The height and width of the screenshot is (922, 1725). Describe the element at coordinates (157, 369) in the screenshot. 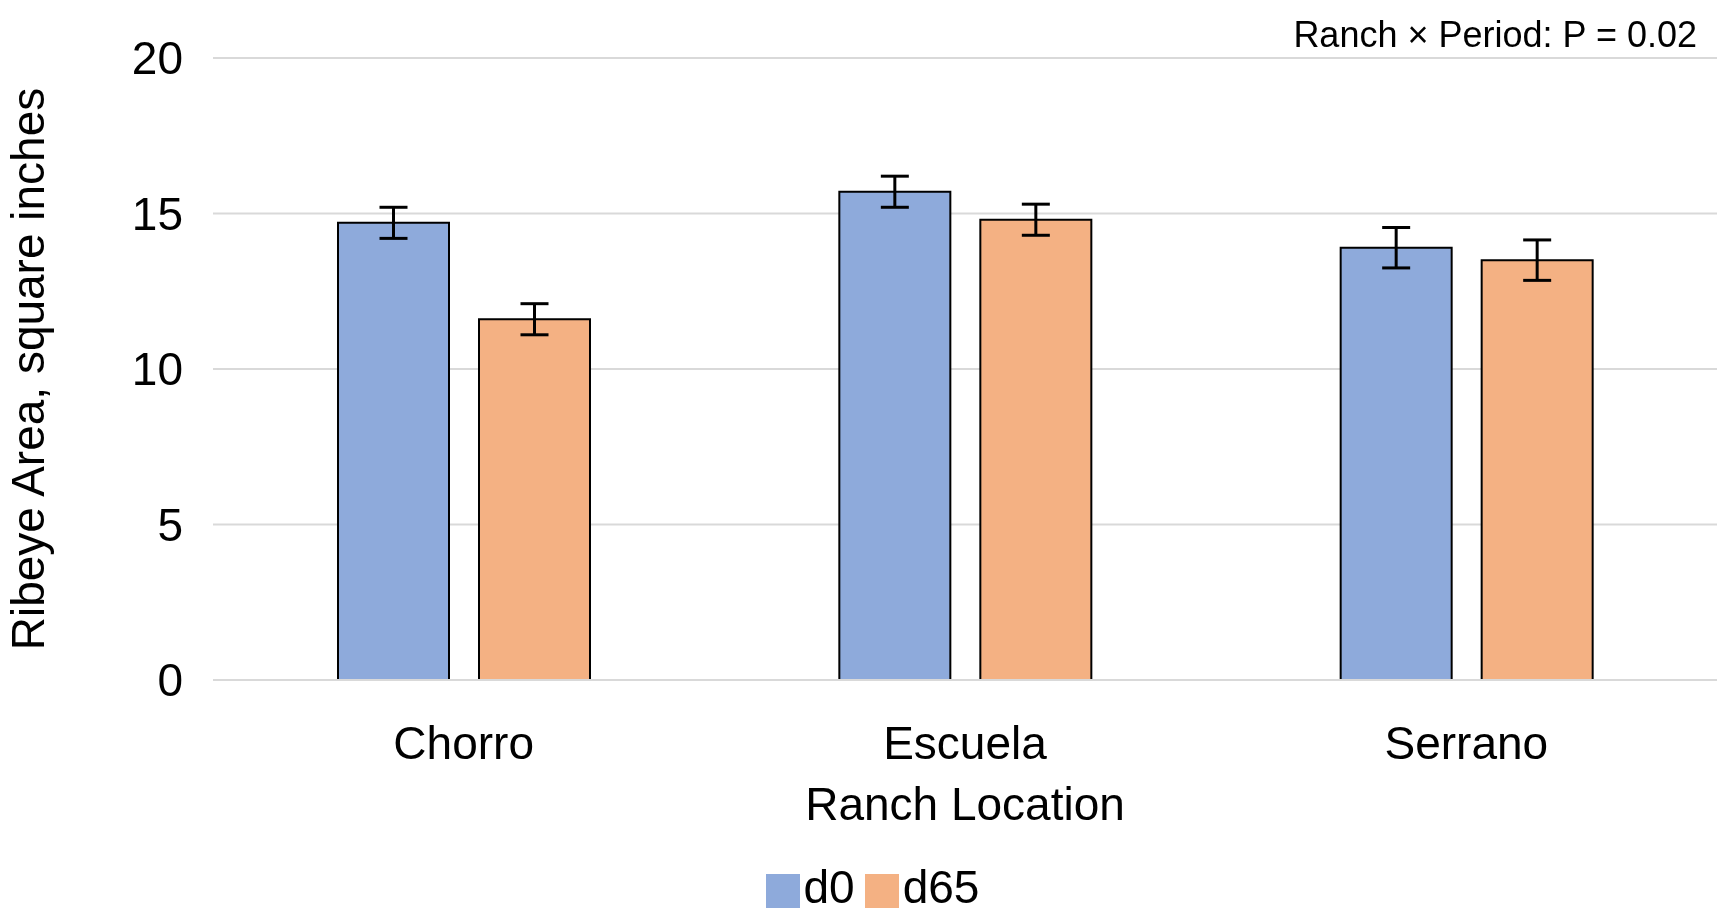

I see `y-tick-label: 10` at that location.